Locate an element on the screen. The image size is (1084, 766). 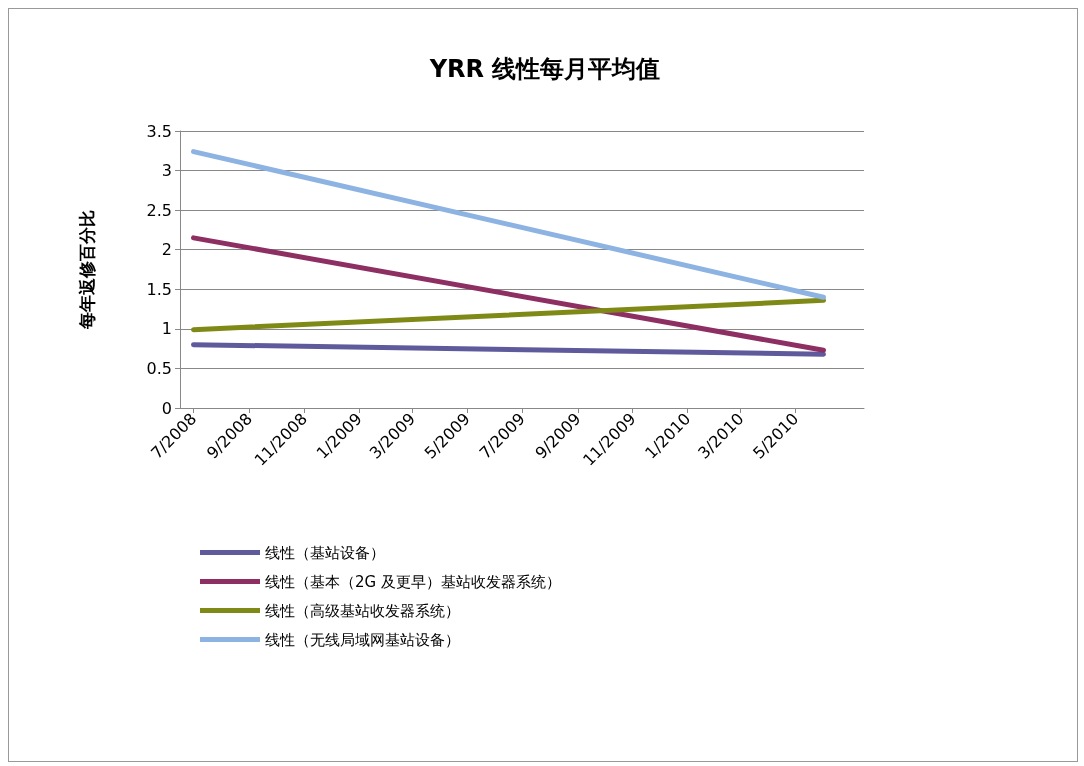
y-tick-label: 3 is located at coordinates (166, 171).